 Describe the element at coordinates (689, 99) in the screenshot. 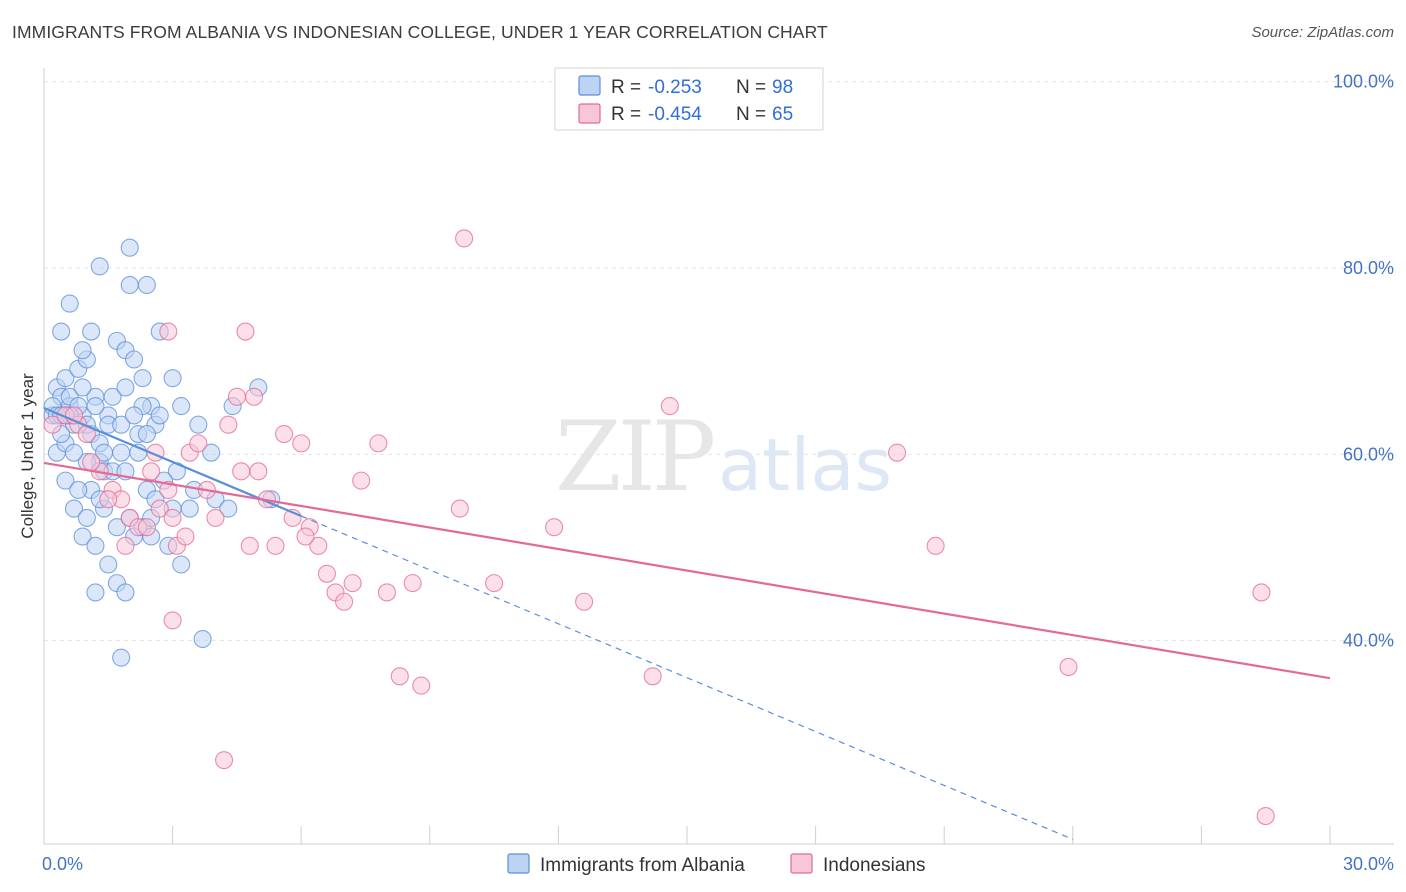

I see `stats-legend: R = -0.253 N = 98 R = -0.454 N = 65` at that location.